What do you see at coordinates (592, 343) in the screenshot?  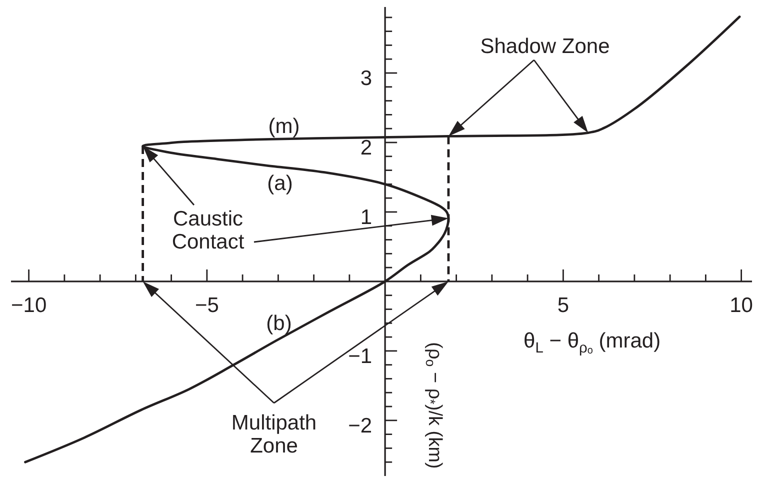 I see `x-axis-title: θ$_{L}$ − θ$_{ρₒ}$ (mrad)` at bounding box center [592, 343].